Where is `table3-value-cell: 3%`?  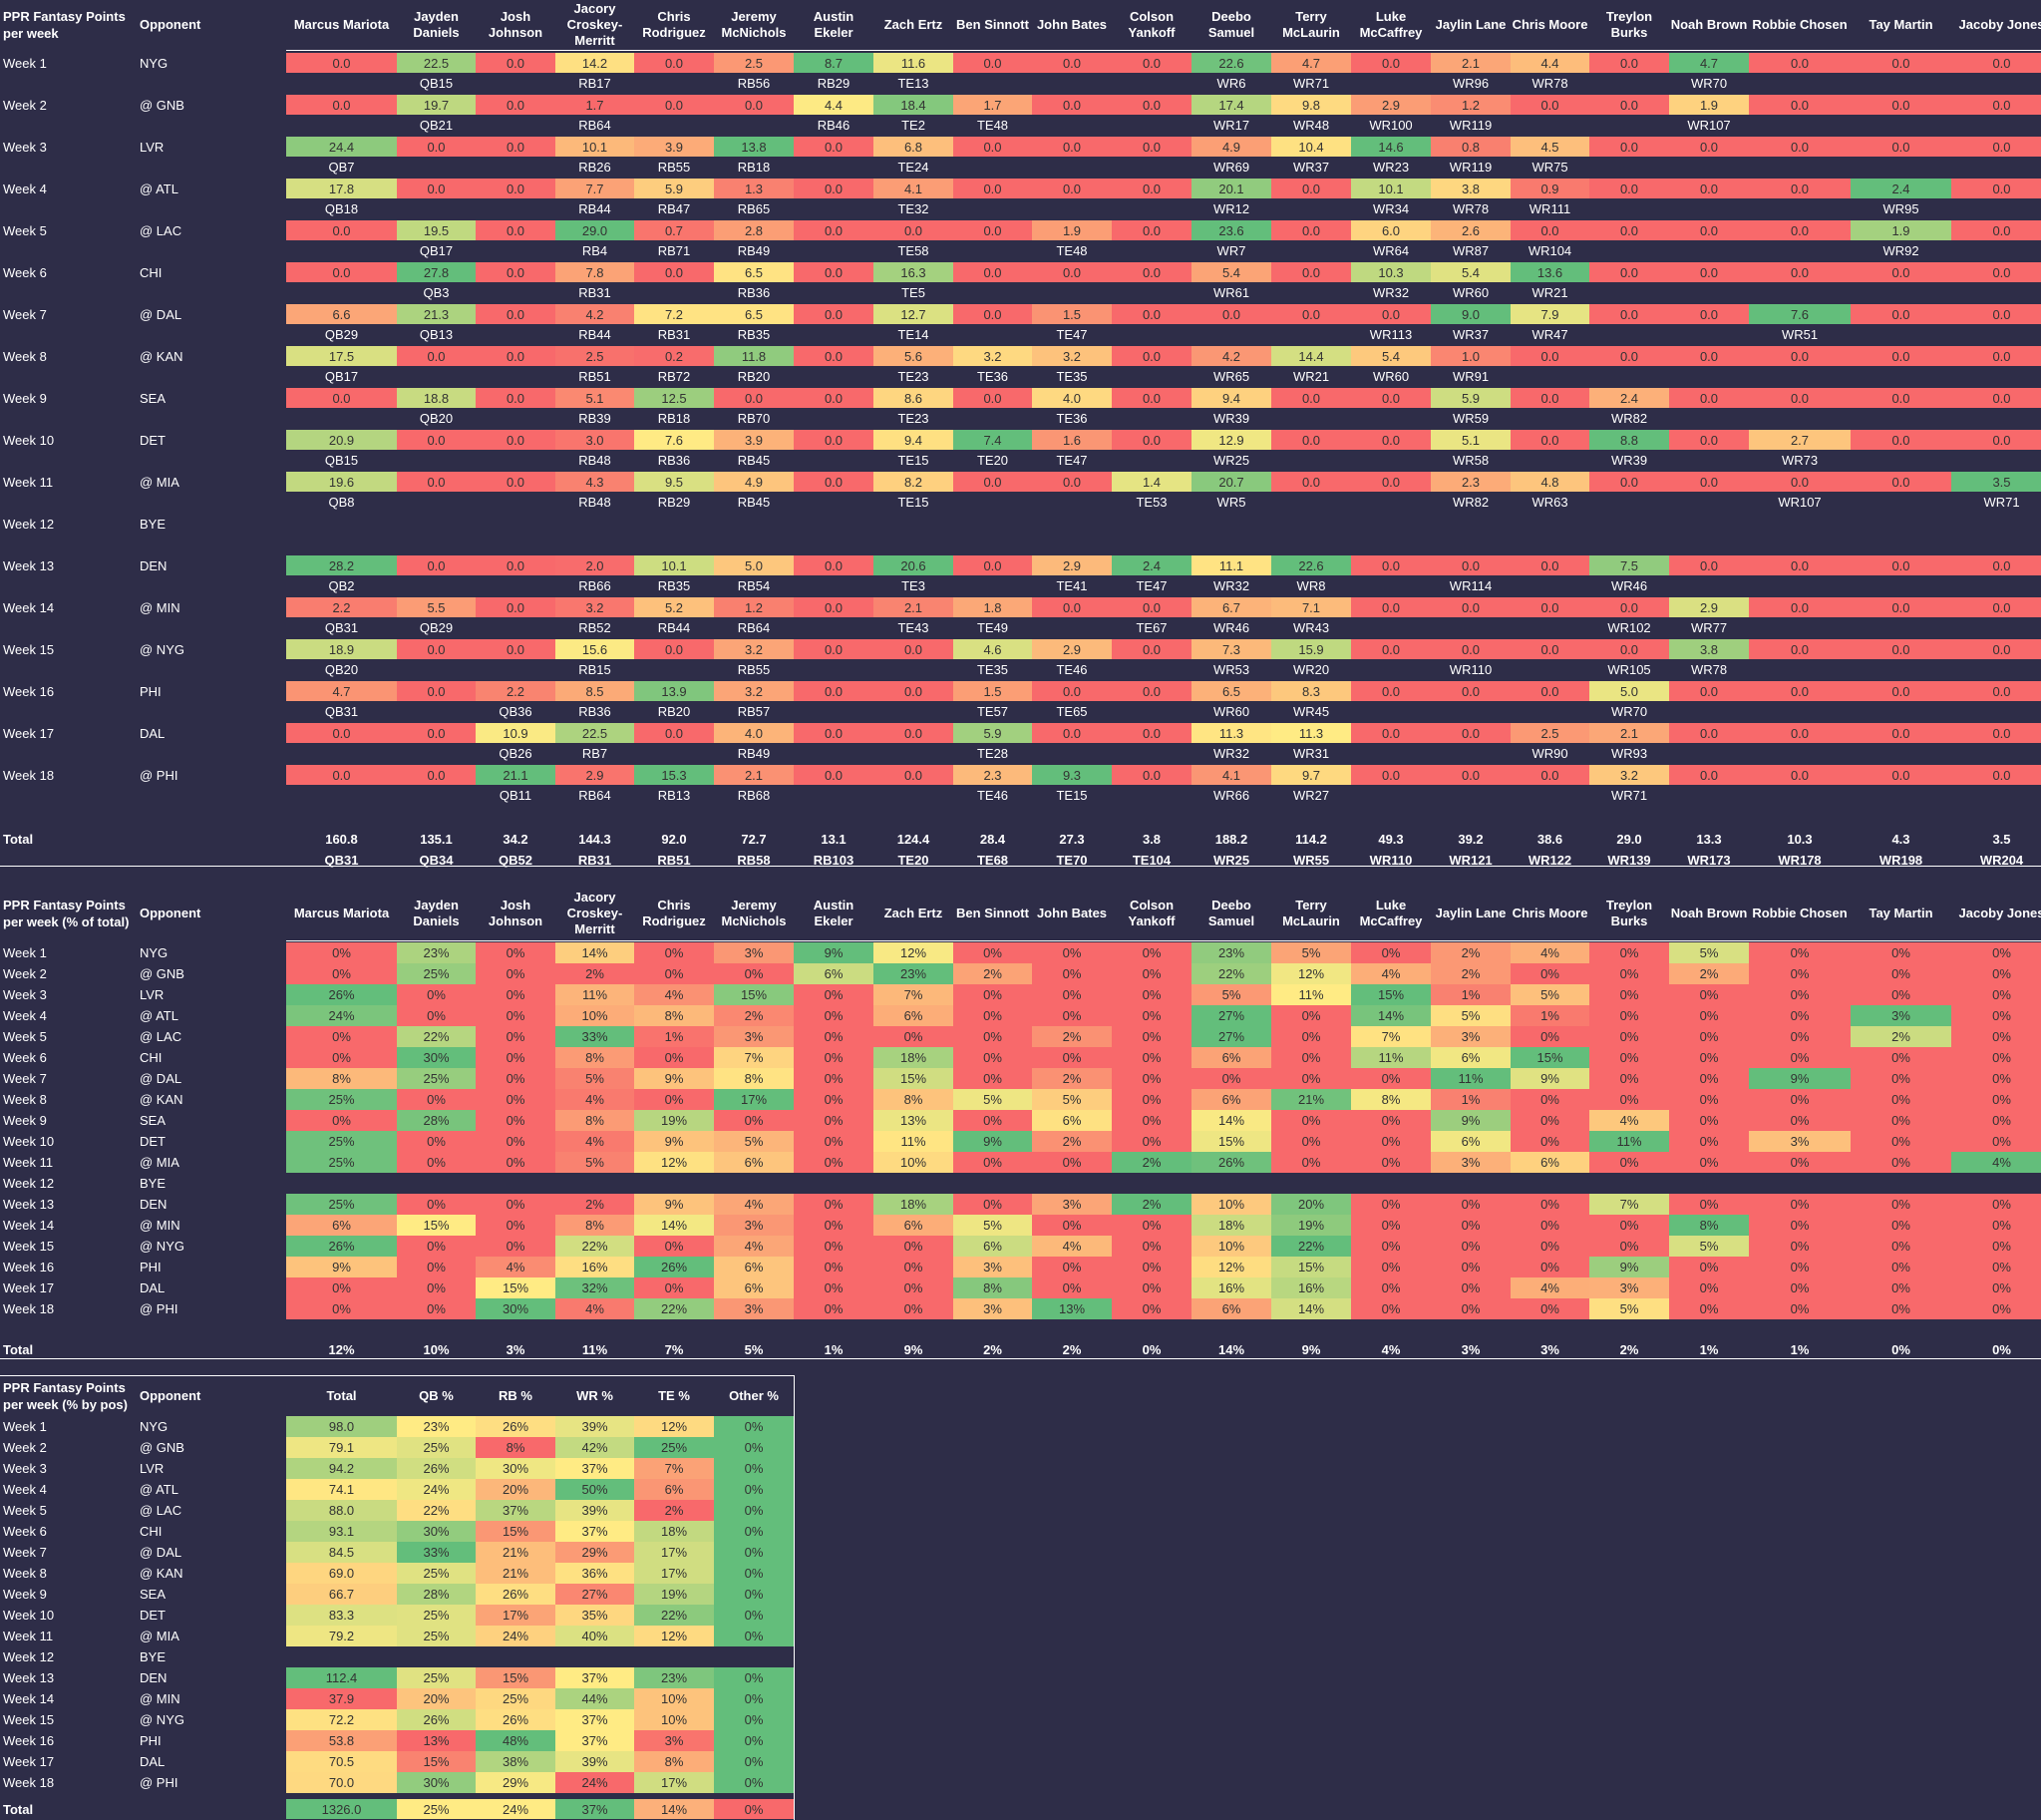 table3-value-cell: 3% is located at coordinates (674, 1740).